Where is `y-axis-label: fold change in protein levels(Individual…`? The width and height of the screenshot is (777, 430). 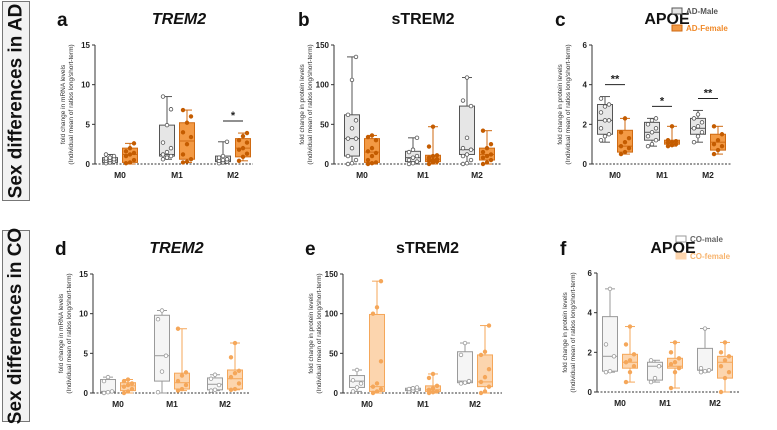 y-axis-label: fold change in protein levels(Individual… is located at coordinates (564, 104).